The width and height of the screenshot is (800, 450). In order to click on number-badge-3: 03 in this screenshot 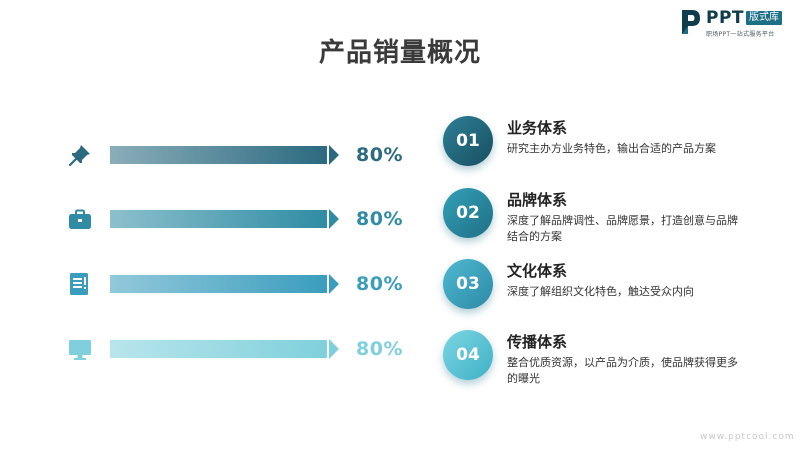, I will do `click(468, 284)`.